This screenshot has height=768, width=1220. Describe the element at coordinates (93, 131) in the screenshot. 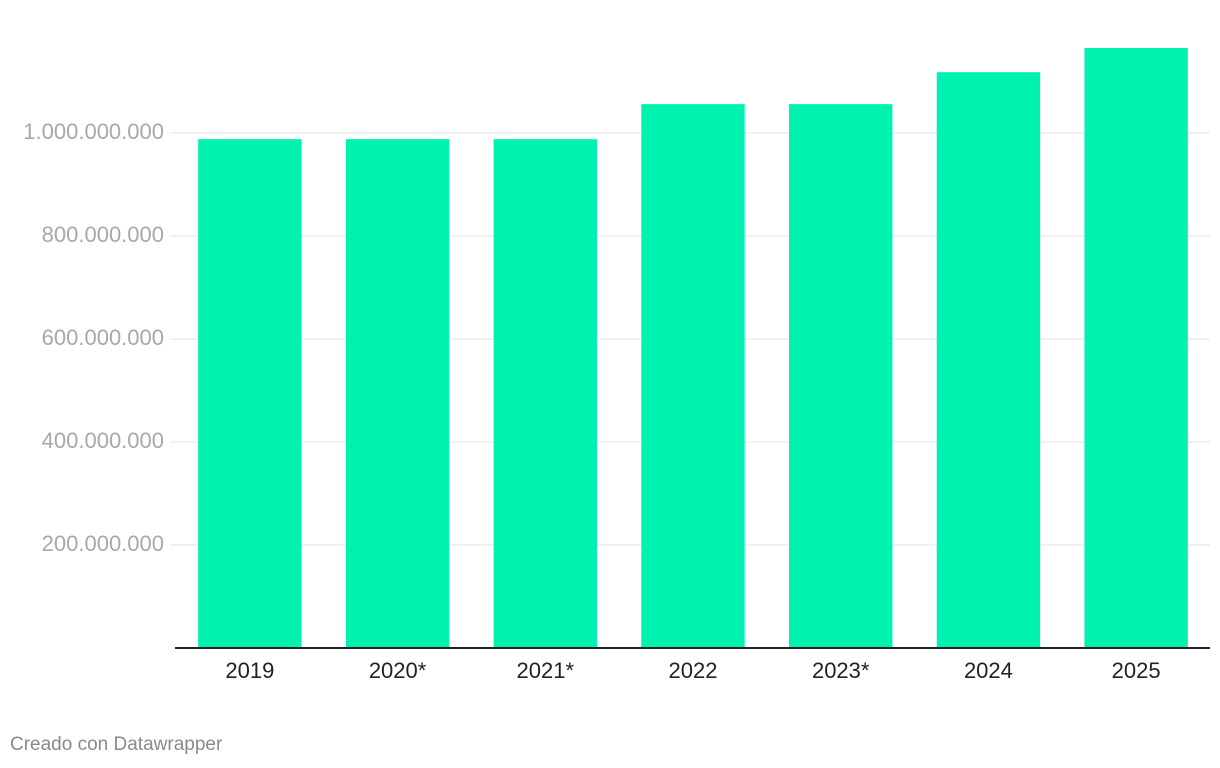

I see `y-tick-label: 1.000.000.000` at that location.